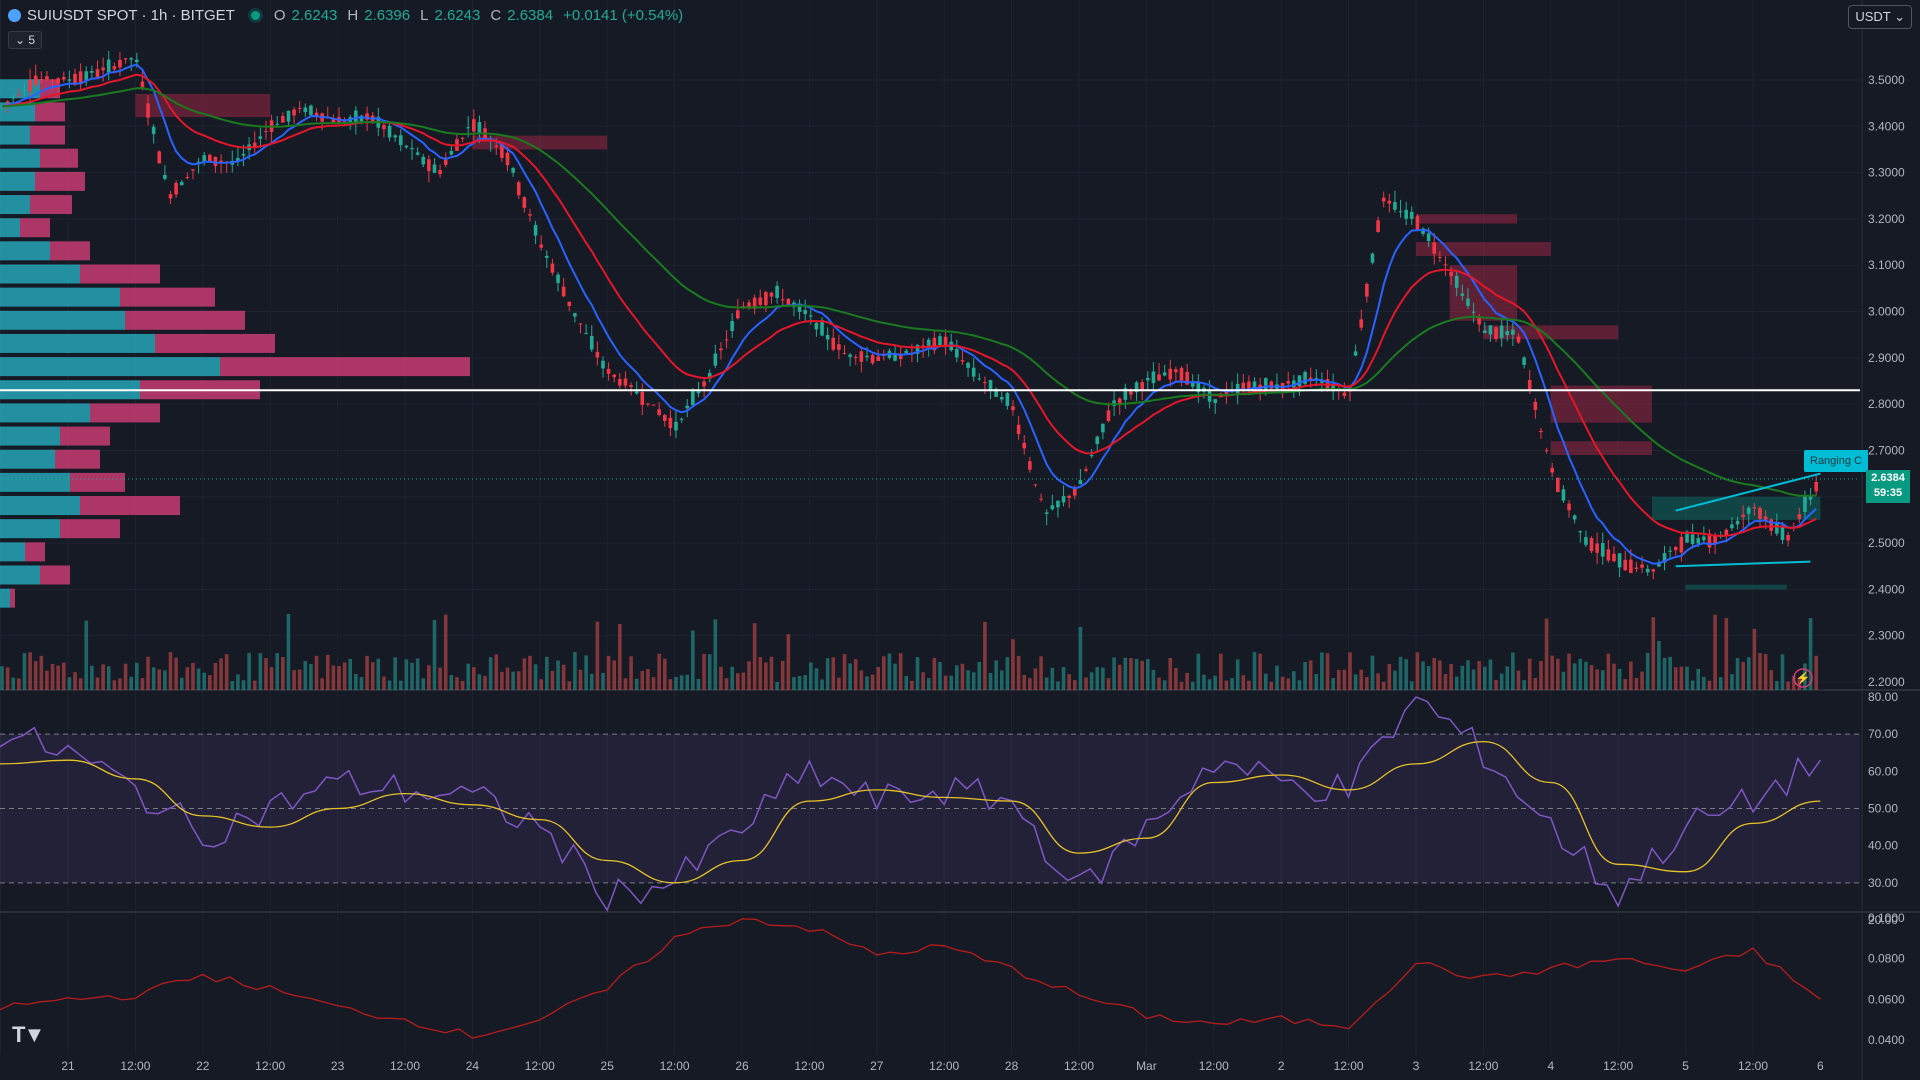  I want to click on tradingview-logo: T▼, so click(28, 1034).